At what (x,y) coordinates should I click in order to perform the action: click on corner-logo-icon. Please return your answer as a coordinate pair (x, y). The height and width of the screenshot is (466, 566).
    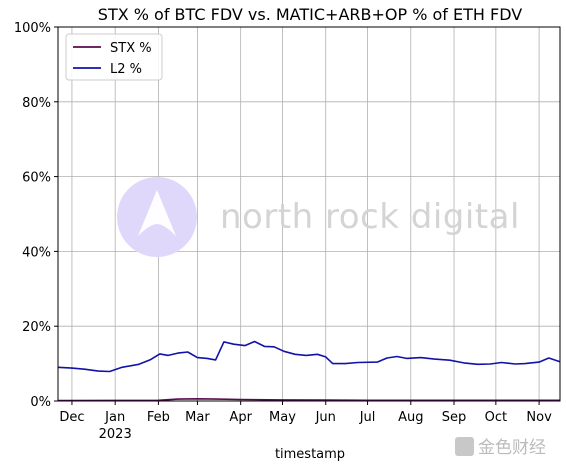
    Looking at the image, I should click on (464, 446).